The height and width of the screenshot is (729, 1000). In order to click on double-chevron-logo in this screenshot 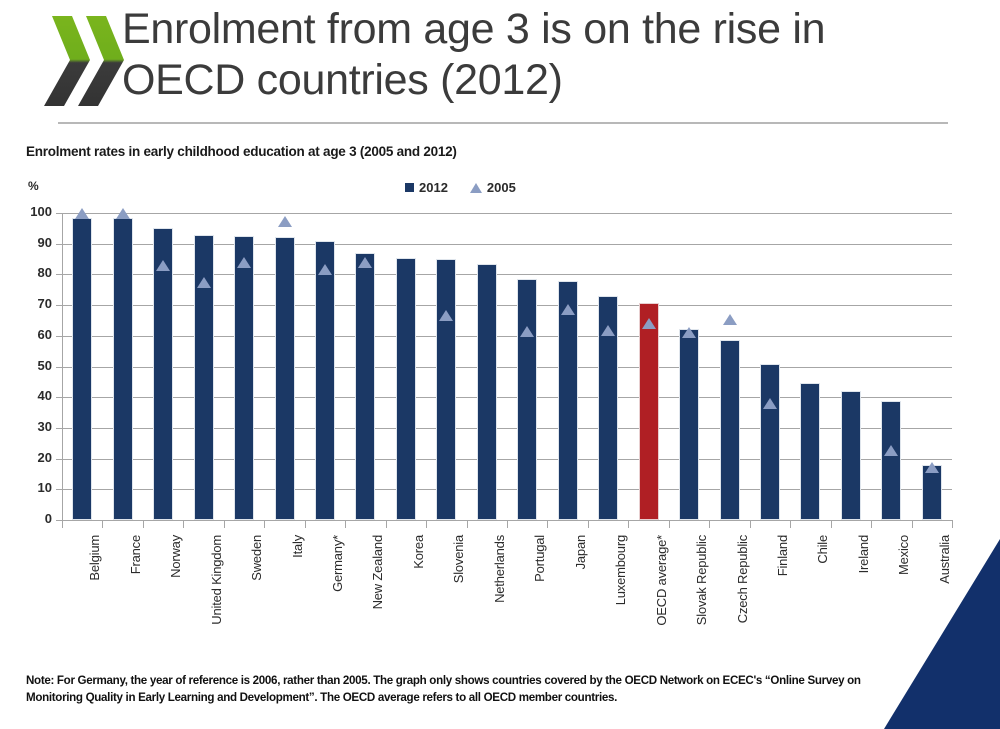, I will do `click(90, 61)`.